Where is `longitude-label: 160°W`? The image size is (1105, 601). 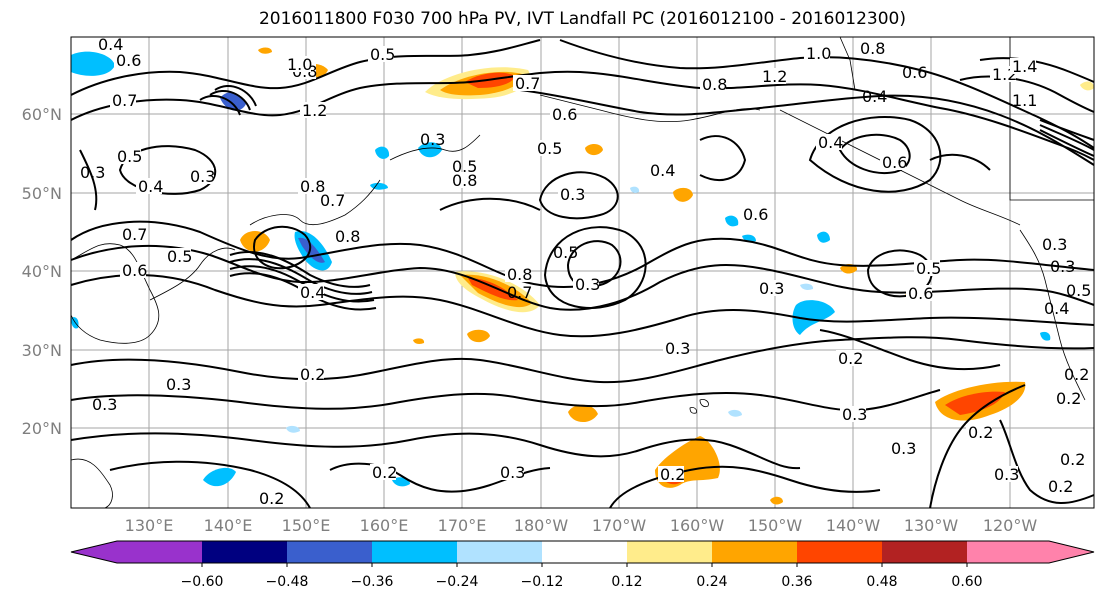 longitude-label: 160°W is located at coordinates (697, 525).